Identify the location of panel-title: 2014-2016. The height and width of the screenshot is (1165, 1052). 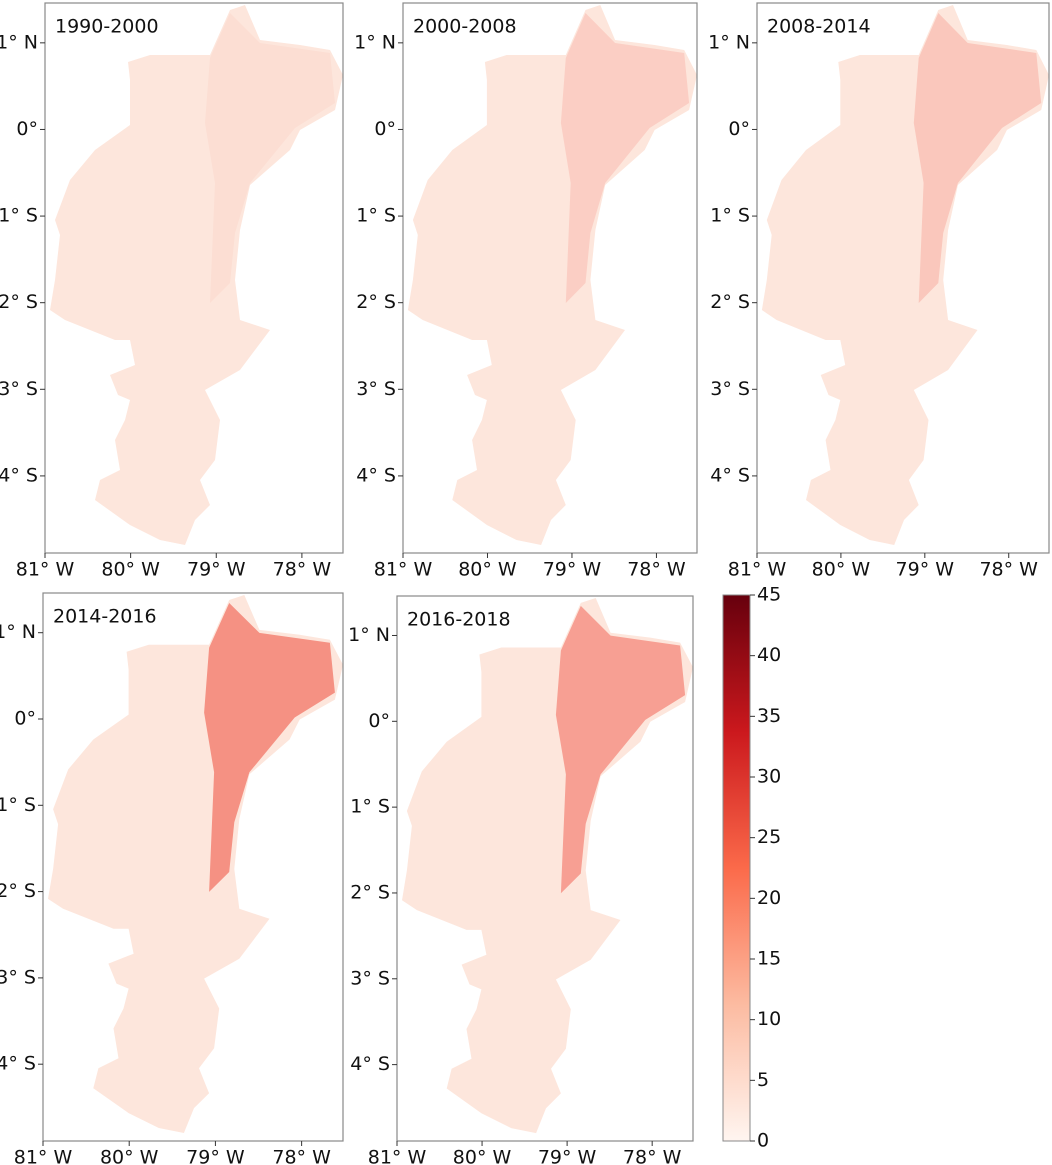
(105, 617).